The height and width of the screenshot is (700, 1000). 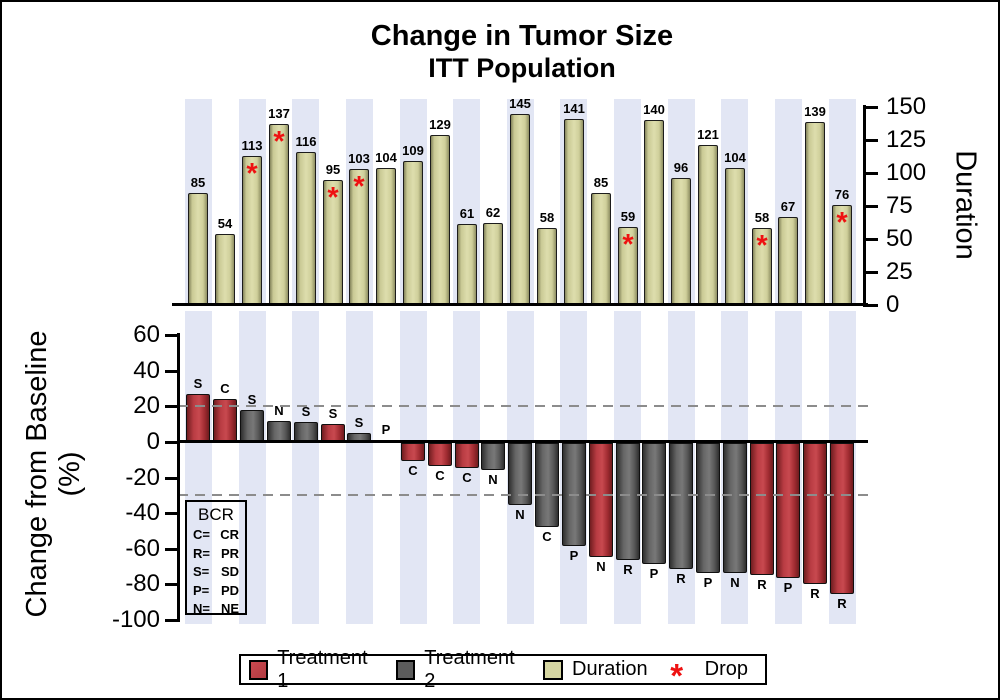 What do you see at coordinates (322, 669) in the screenshot?
I see `legend-label-treatment1: Treatment 1` at bounding box center [322, 669].